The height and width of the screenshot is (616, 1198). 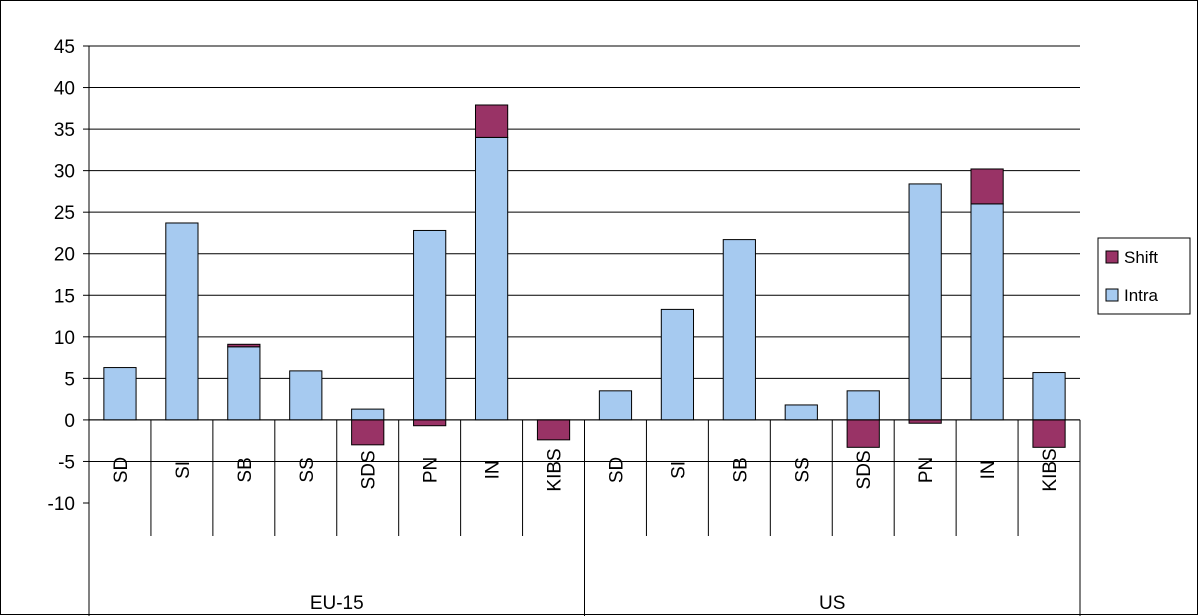 What do you see at coordinates (69, 379) in the screenshot?
I see `y-tick-label: 5` at bounding box center [69, 379].